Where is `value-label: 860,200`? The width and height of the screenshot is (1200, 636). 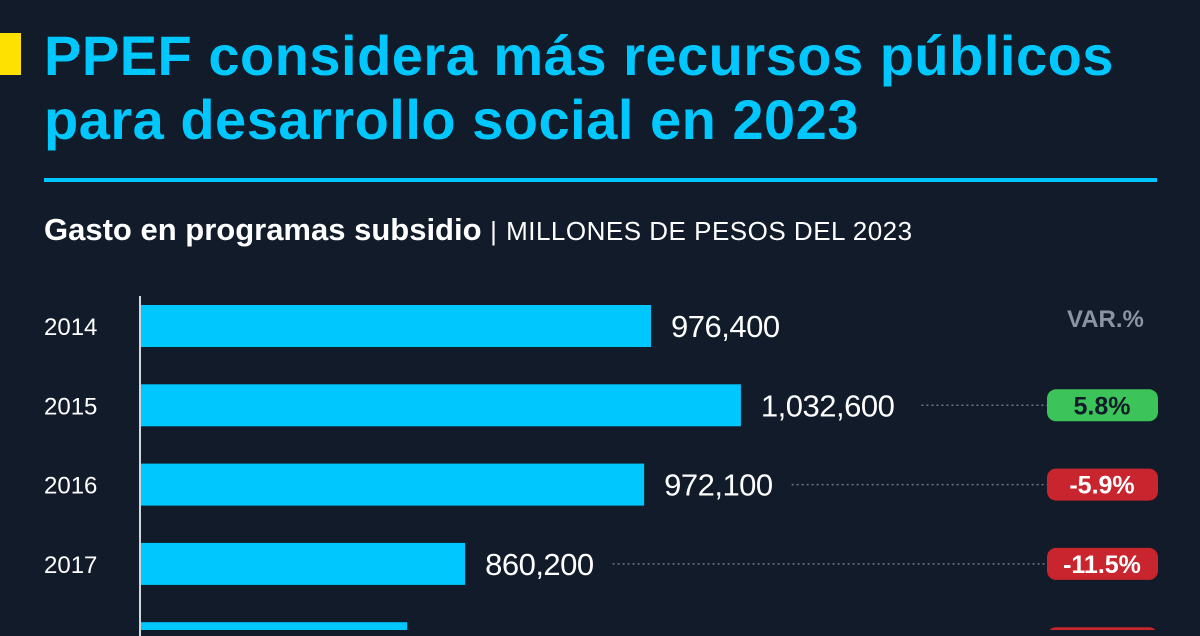 value-label: 860,200 is located at coordinates (539, 564).